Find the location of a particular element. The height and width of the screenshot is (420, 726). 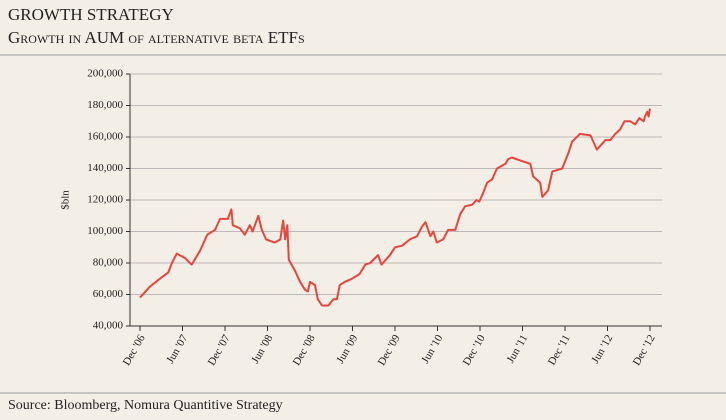

y-tick-label: 200,000 is located at coordinates (105, 74).